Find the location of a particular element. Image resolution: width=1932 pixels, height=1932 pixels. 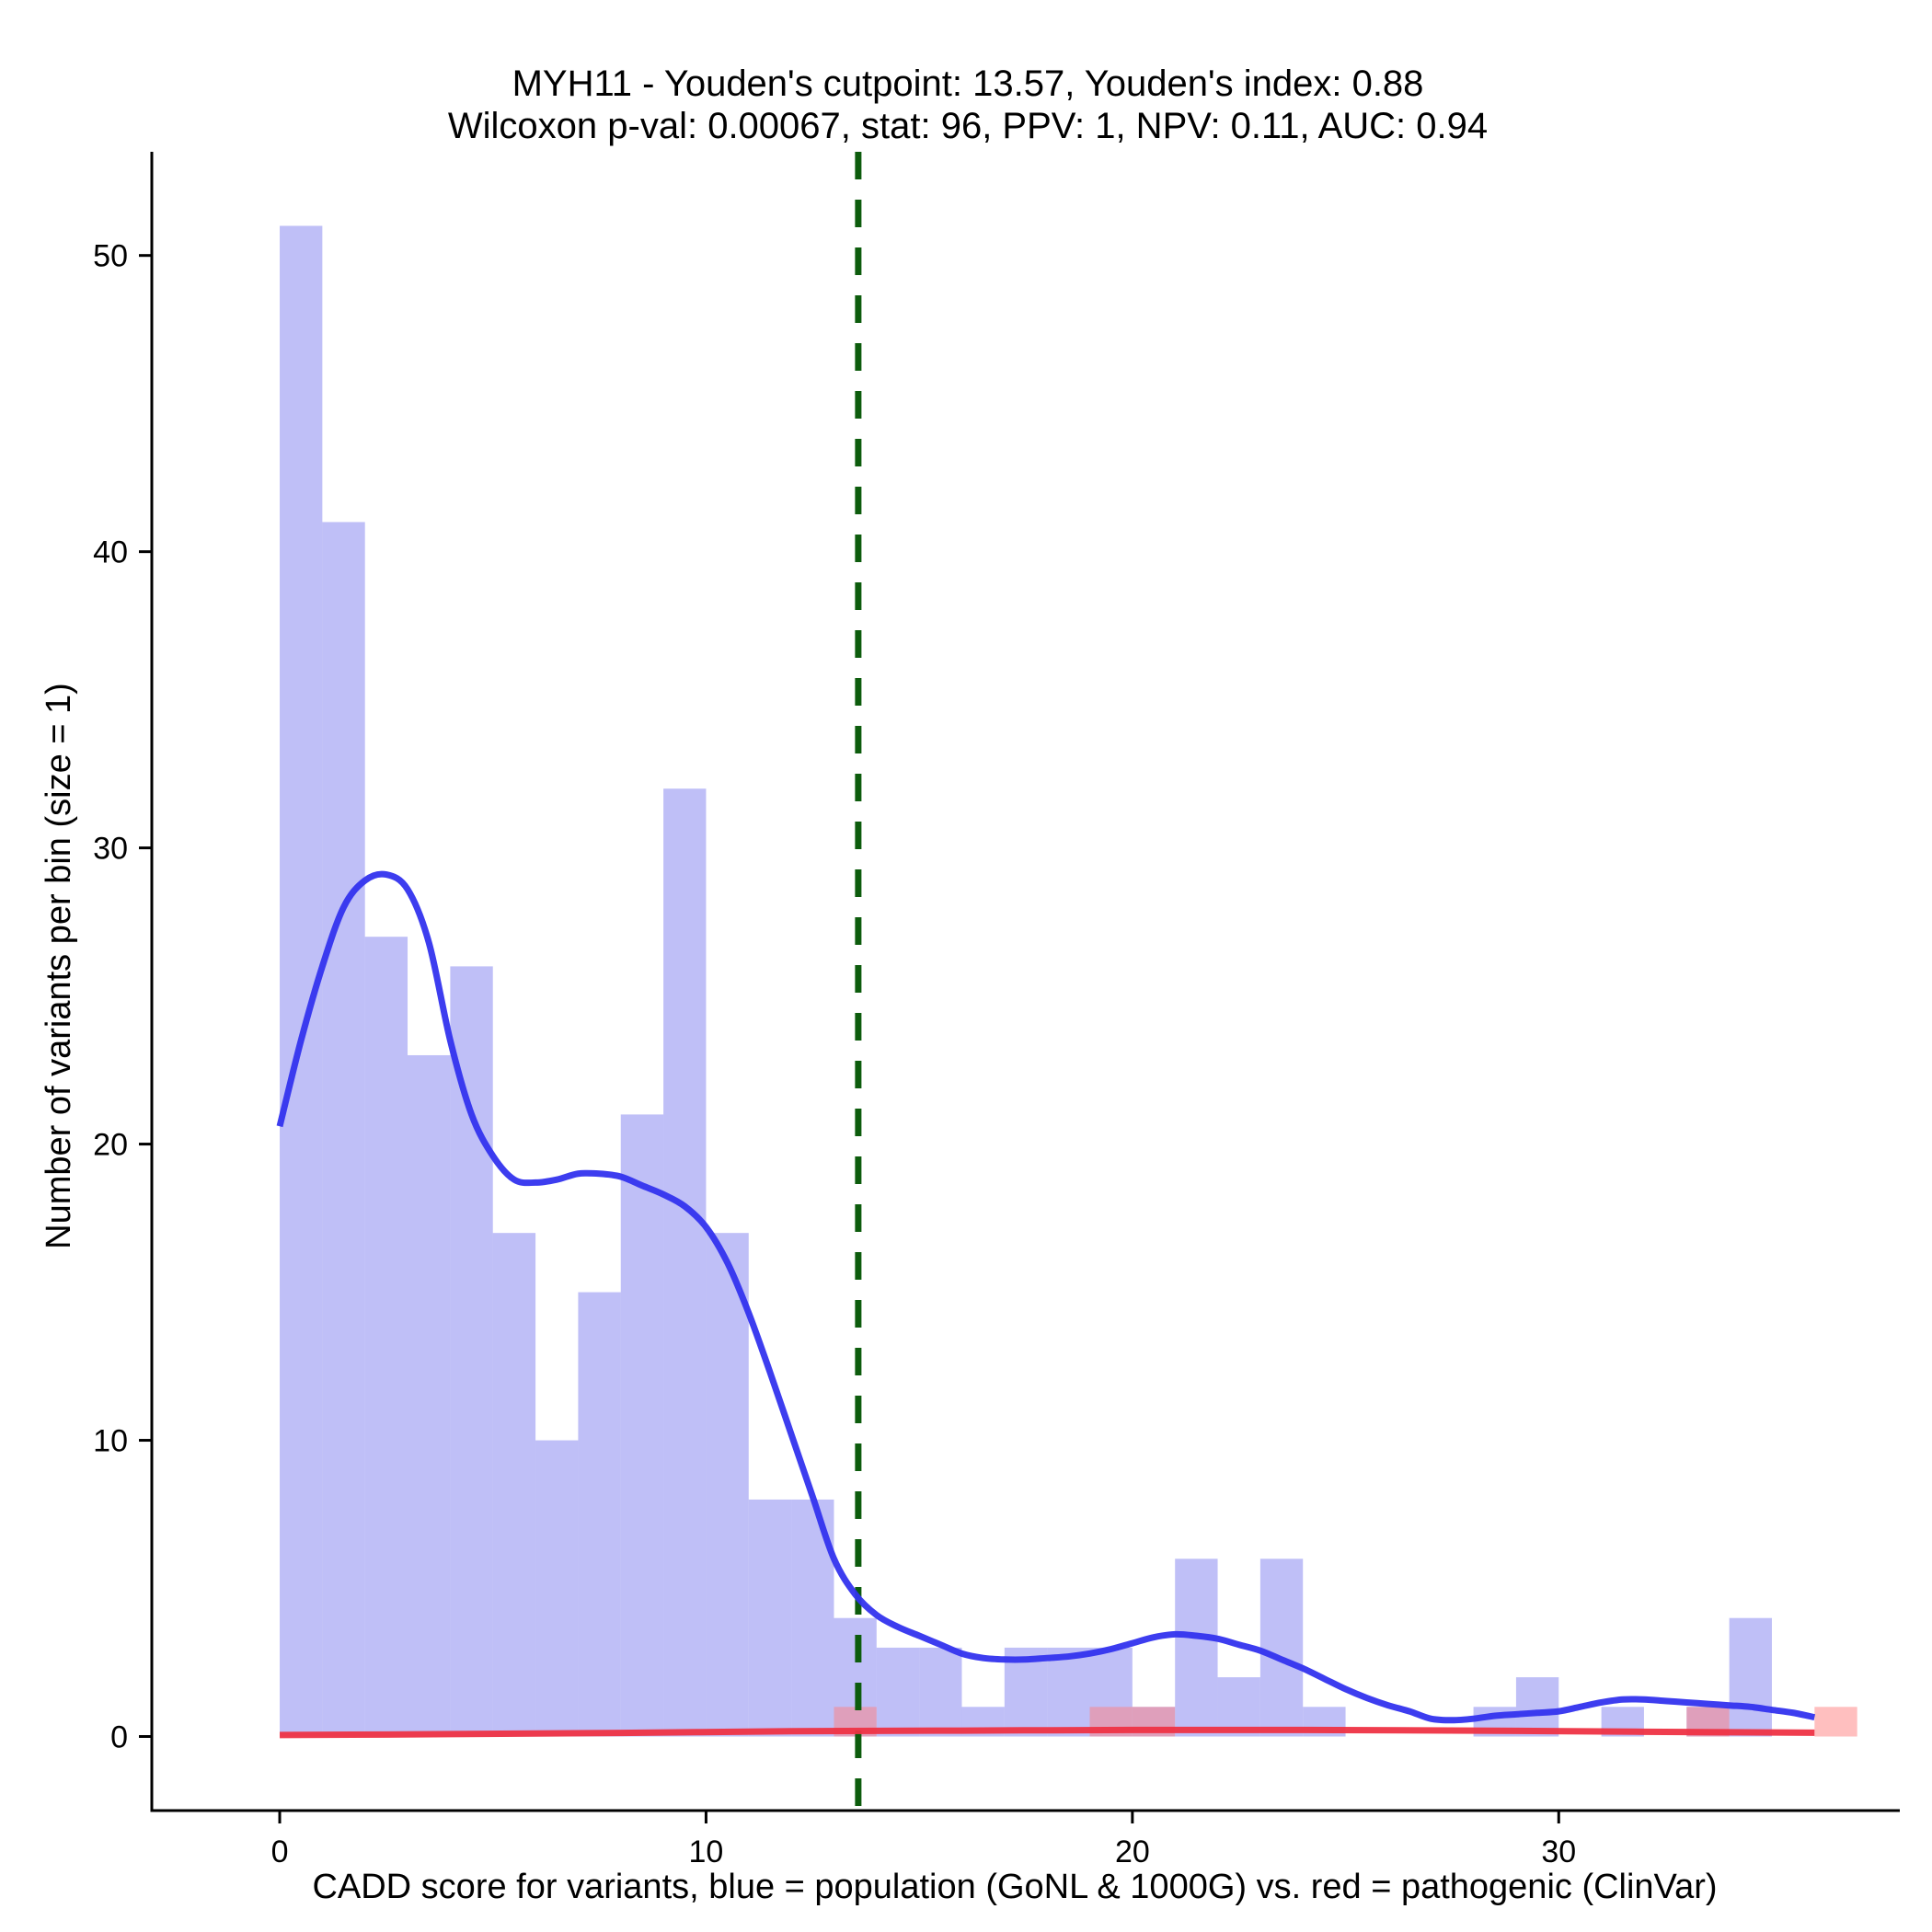

y-tick-label-10: 10 is located at coordinates (110, 1441).